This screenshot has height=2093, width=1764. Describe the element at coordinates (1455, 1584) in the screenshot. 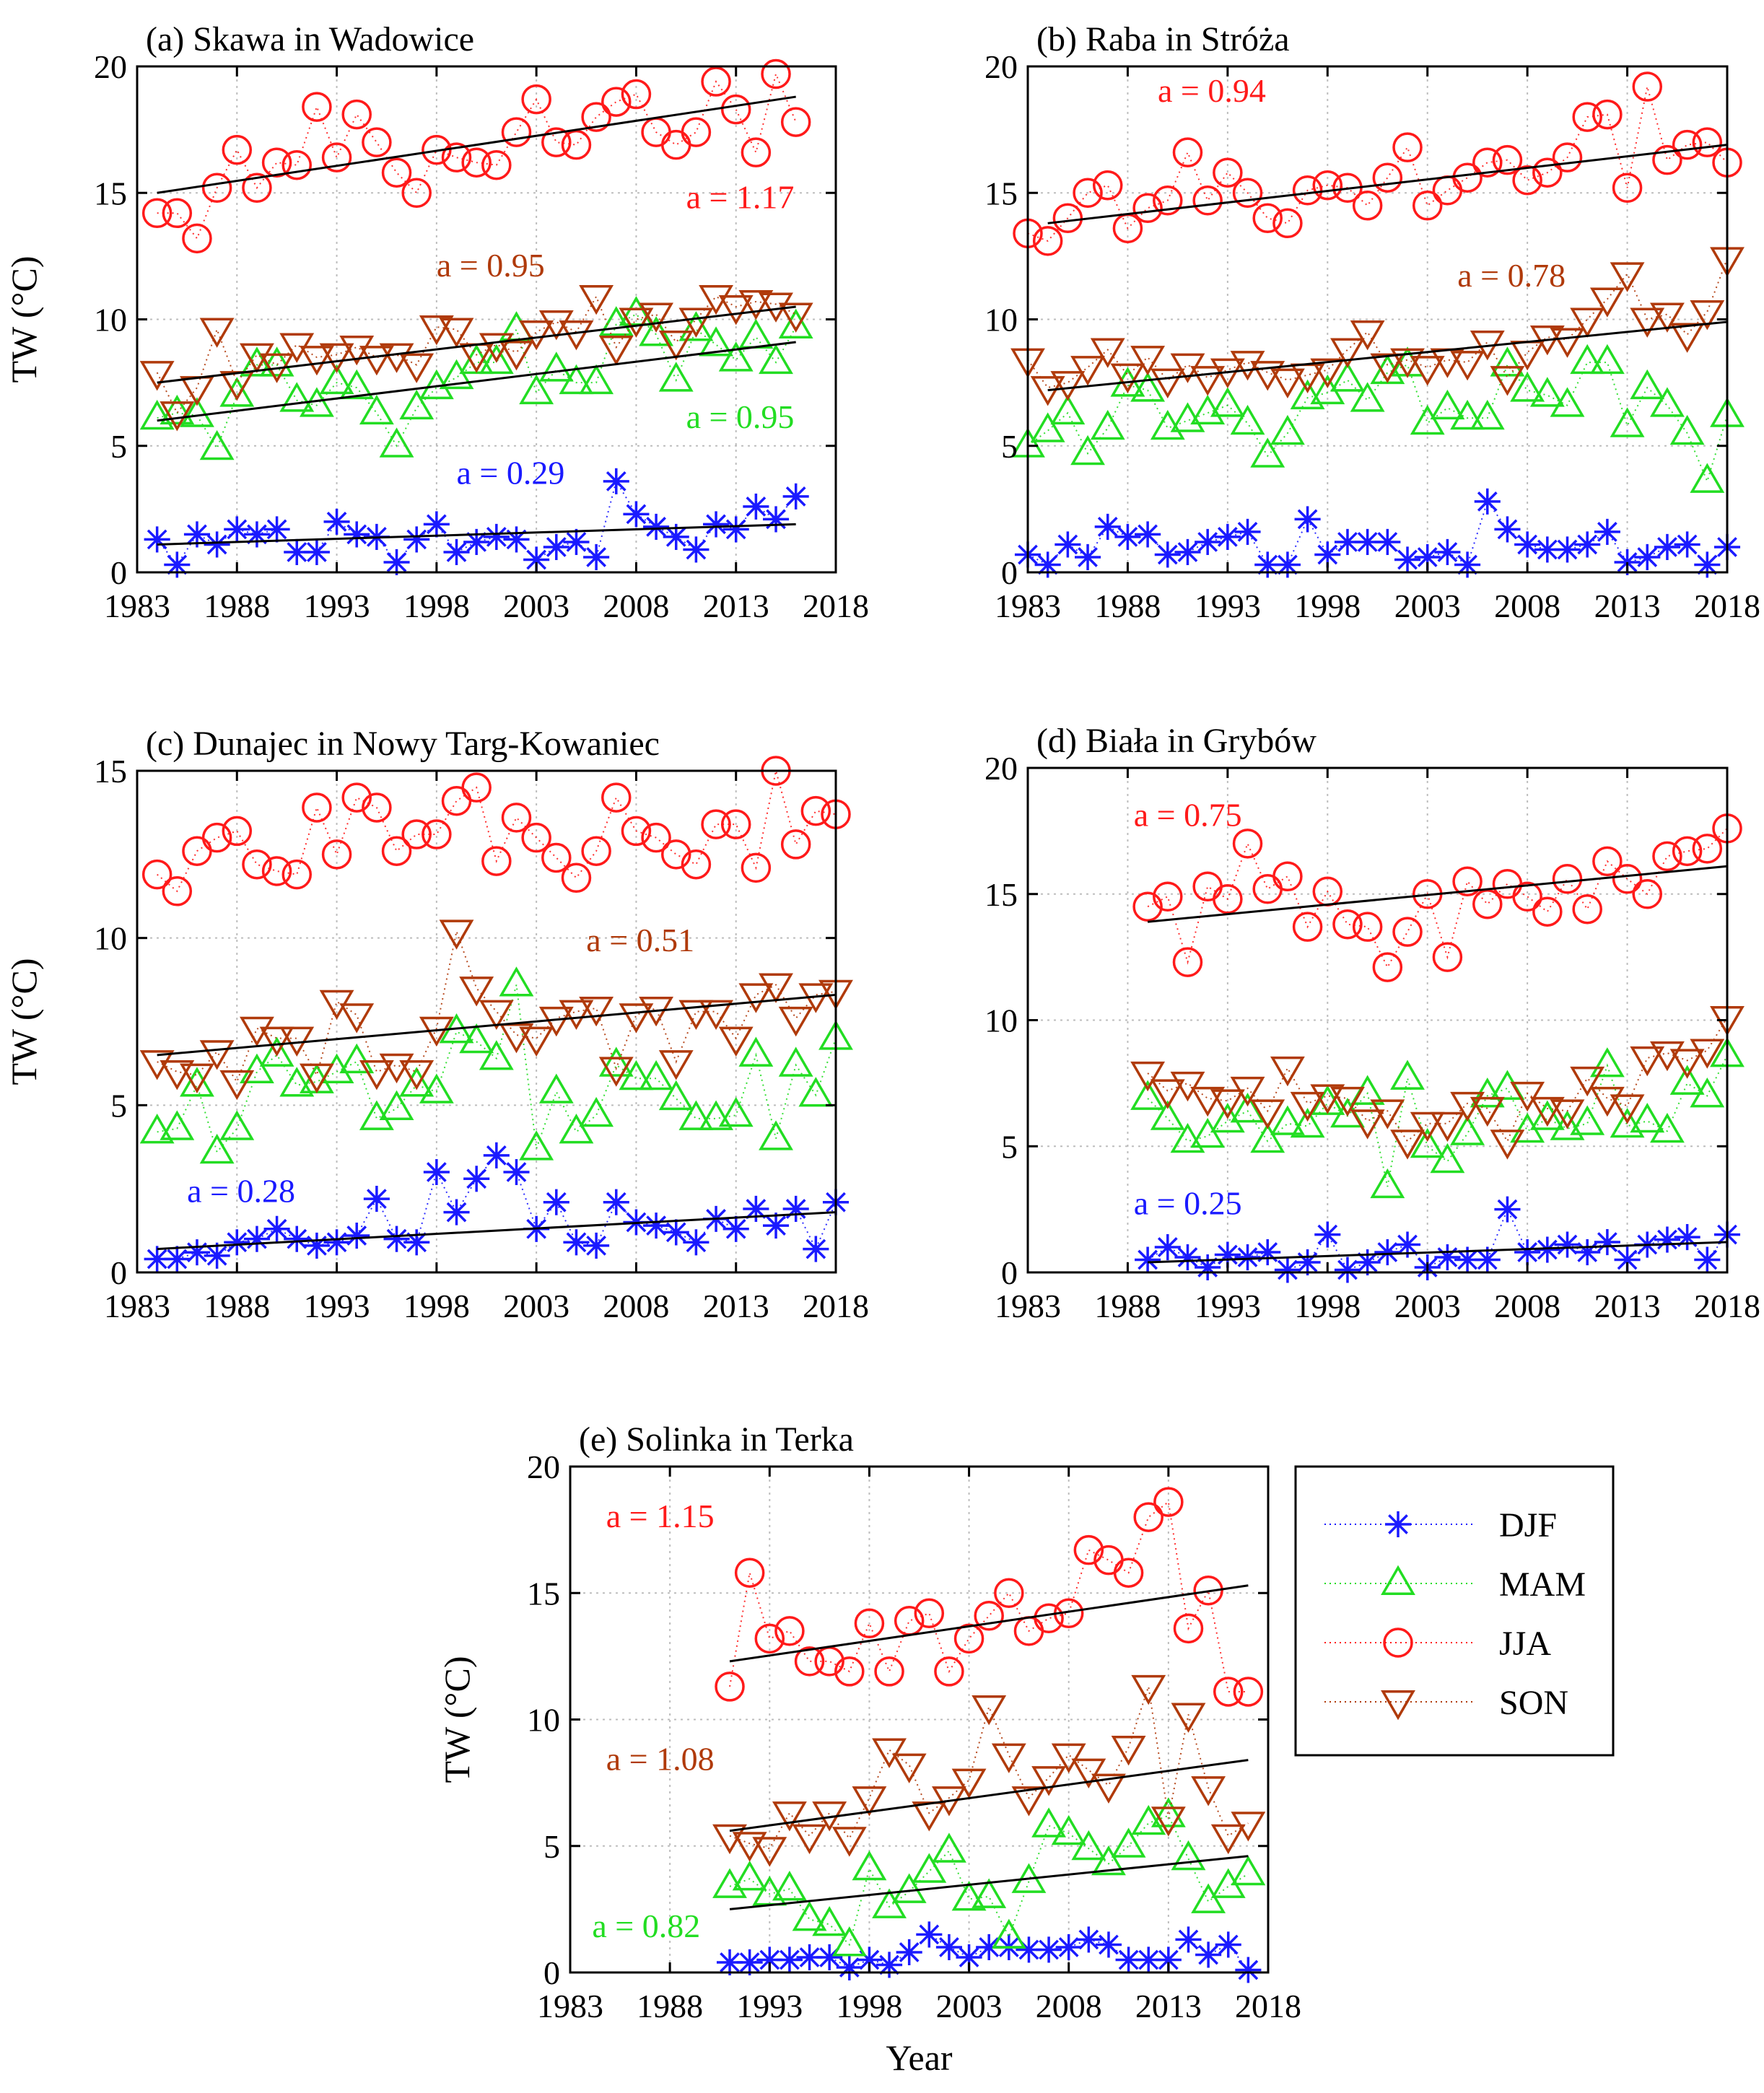

I see `legend-entry-MAM: MAM` at that location.